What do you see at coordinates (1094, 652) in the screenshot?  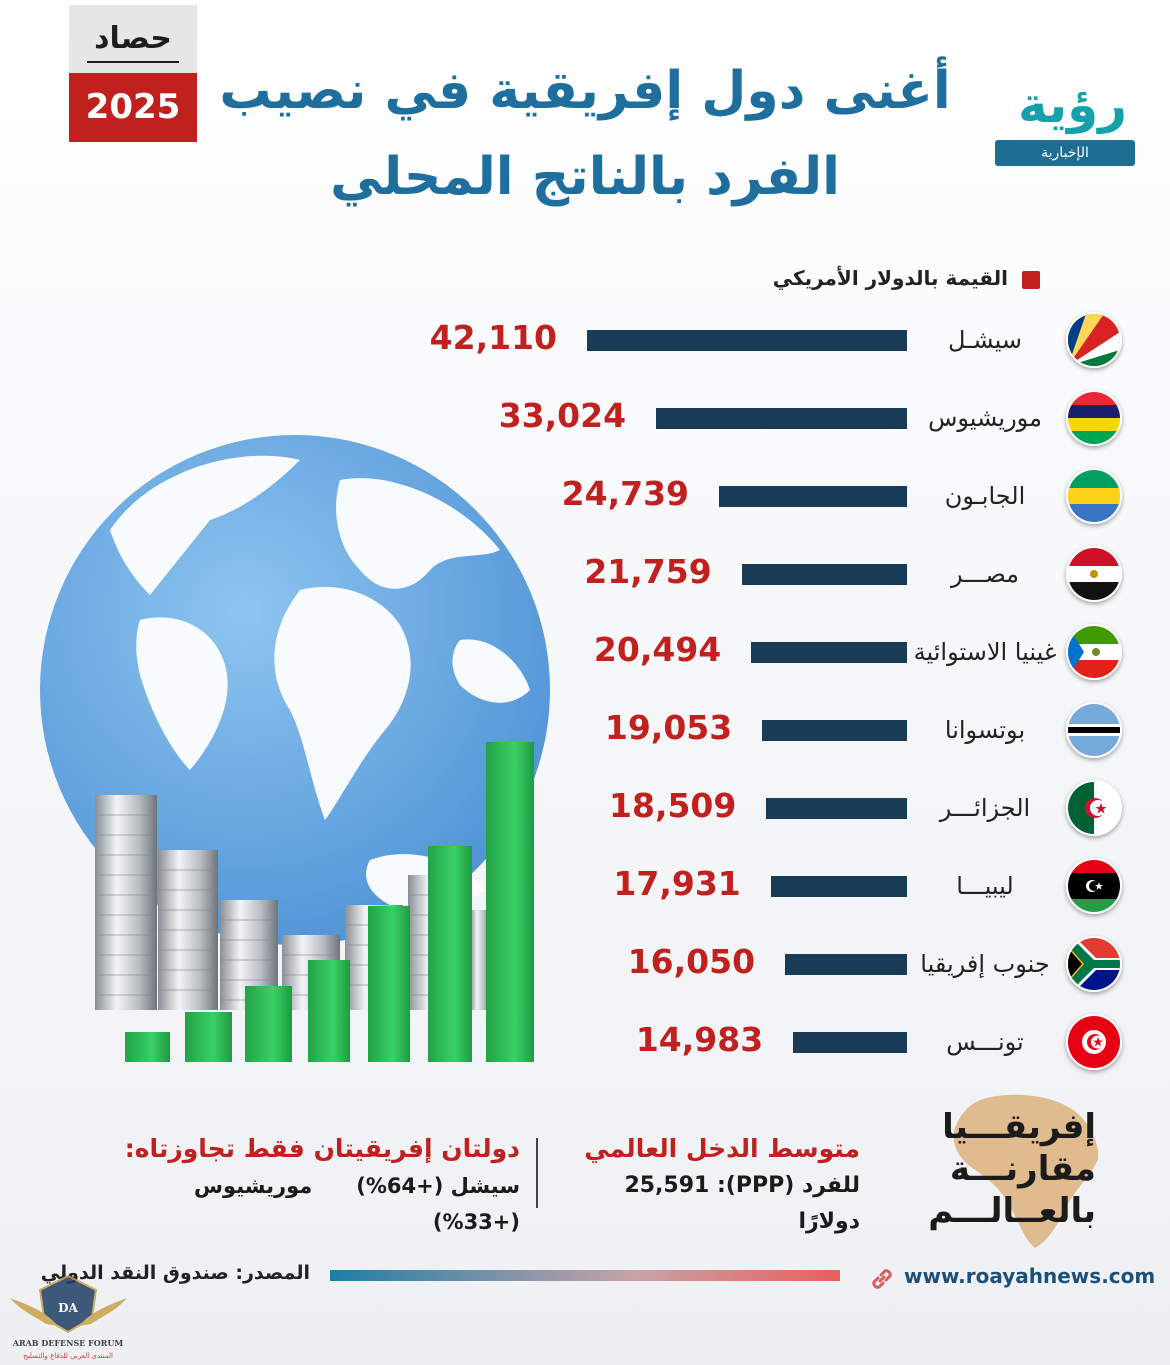 I see `equatorial-guinea-flag-icon` at bounding box center [1094, 652].